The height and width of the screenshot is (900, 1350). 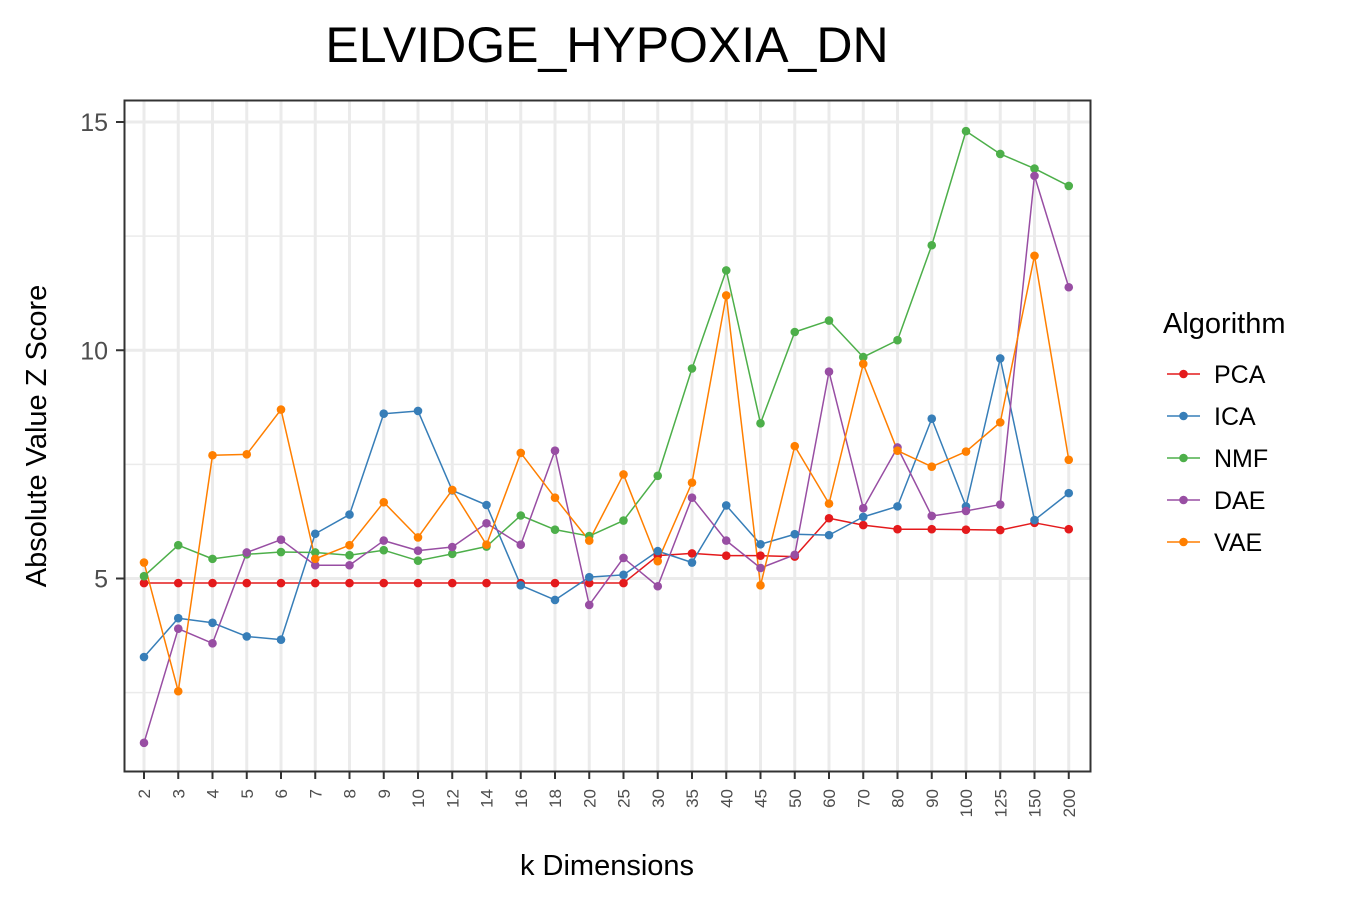 What do you see at coordinates (829, 798) in the screenshot?
I see `x-tick-label: 60` at bounding box center [829, 798].